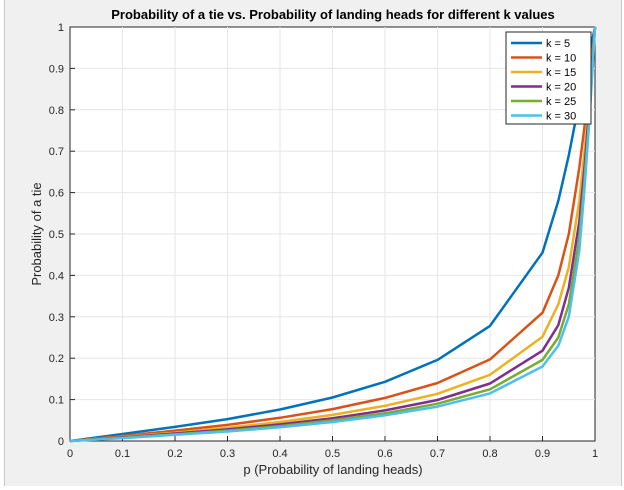 The image size is (624, 490). What do you see at coordinates (332, 469) in the screenshot?
I see `x-axis-label: p (Probability of landing heads)` at bounding box center [332, 469].